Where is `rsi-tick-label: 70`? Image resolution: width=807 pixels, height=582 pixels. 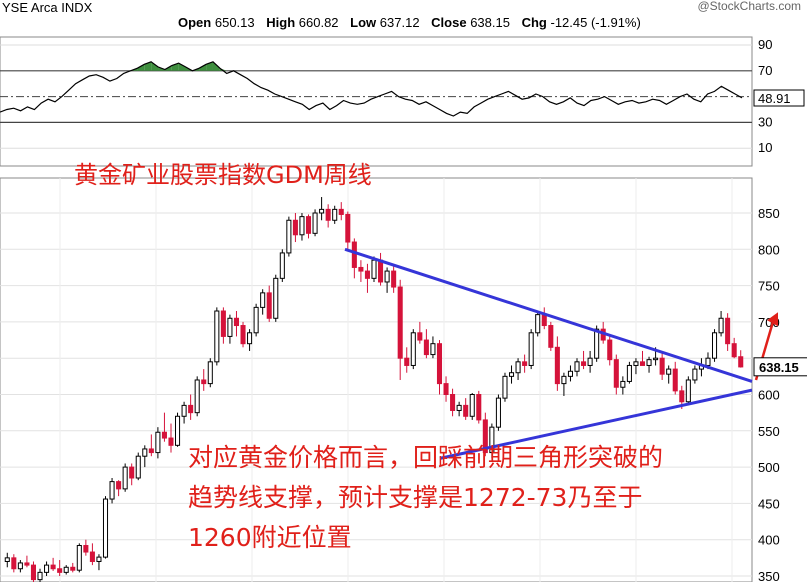 rsi-tick-label: 70 is located at coordinates (765, 70).